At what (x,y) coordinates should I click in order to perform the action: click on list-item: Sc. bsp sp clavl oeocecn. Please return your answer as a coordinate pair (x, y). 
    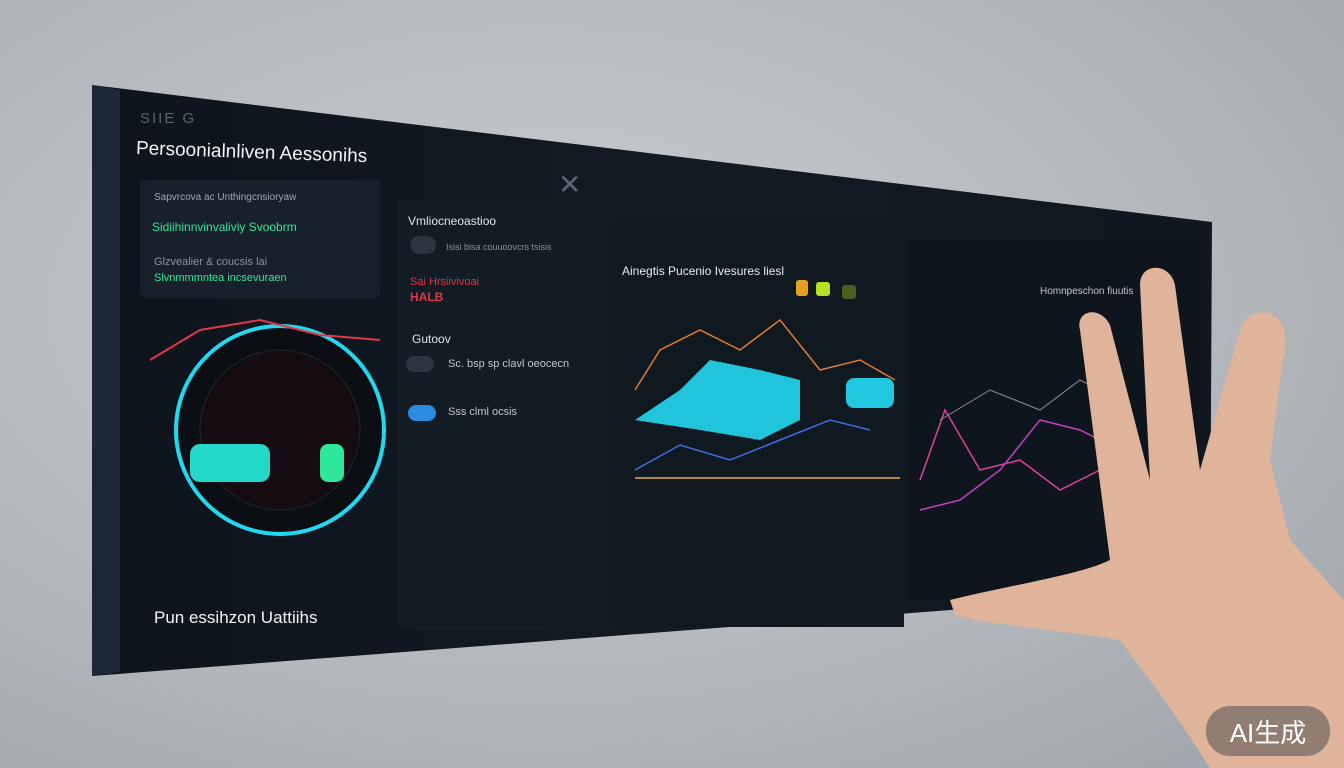
    Looking at the image, I should click on (509, 364).